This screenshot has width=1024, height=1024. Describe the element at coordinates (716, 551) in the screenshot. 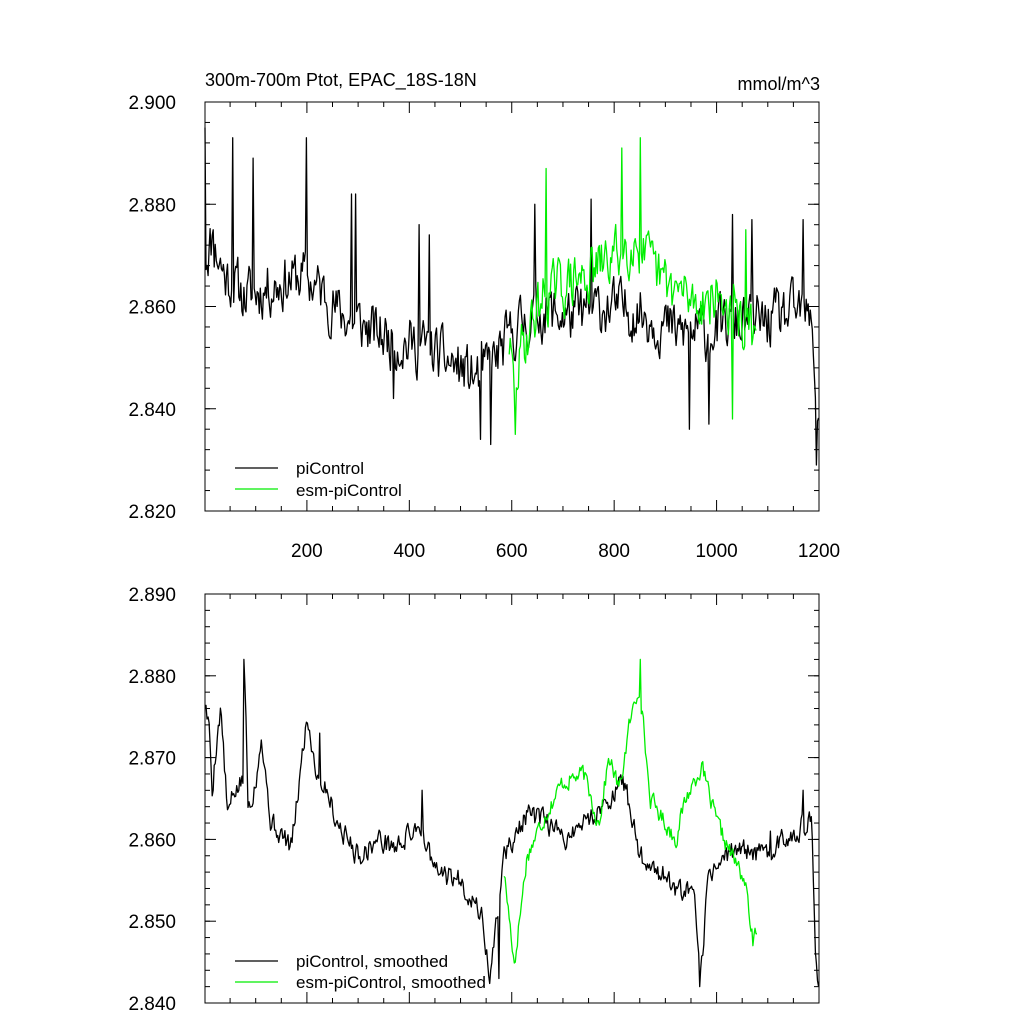

I see `x-tick-label: 1000` at that location.